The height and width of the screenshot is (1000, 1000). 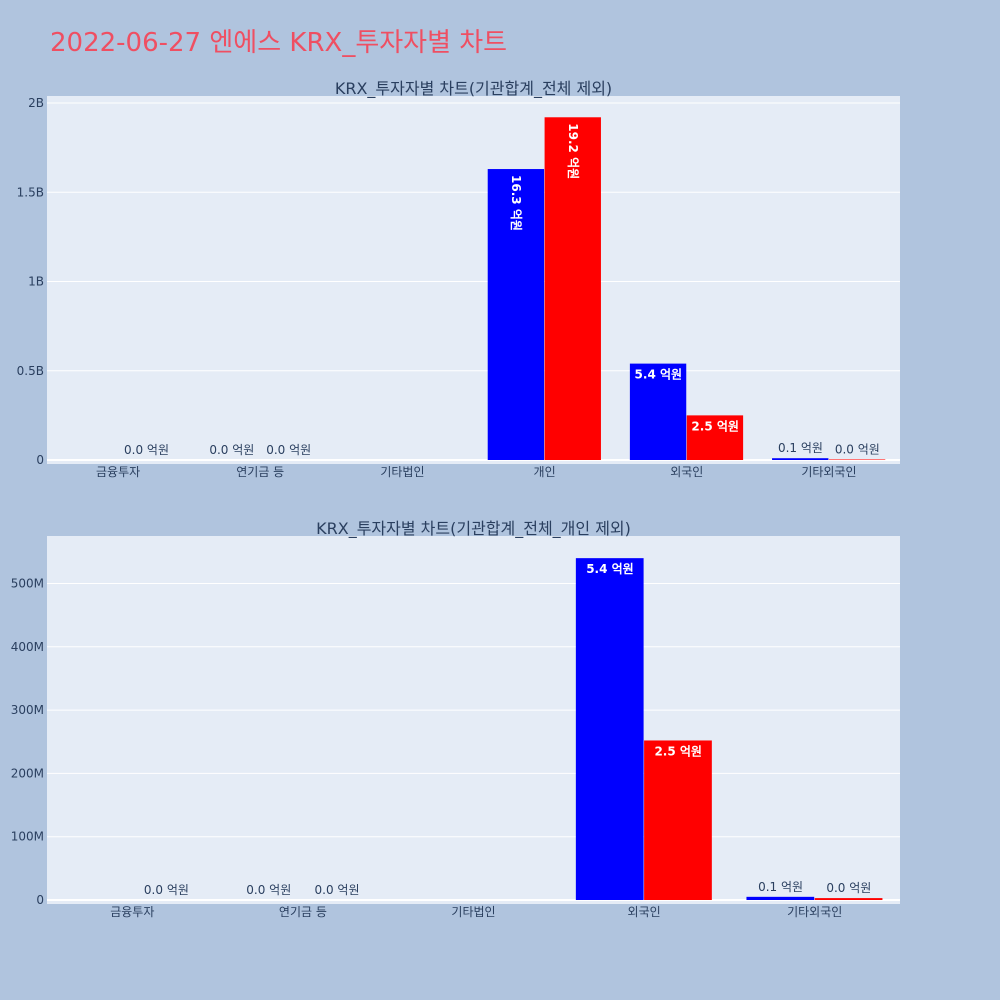 I want to click on y-tick-label: 200M, so click(x=27, y=773).